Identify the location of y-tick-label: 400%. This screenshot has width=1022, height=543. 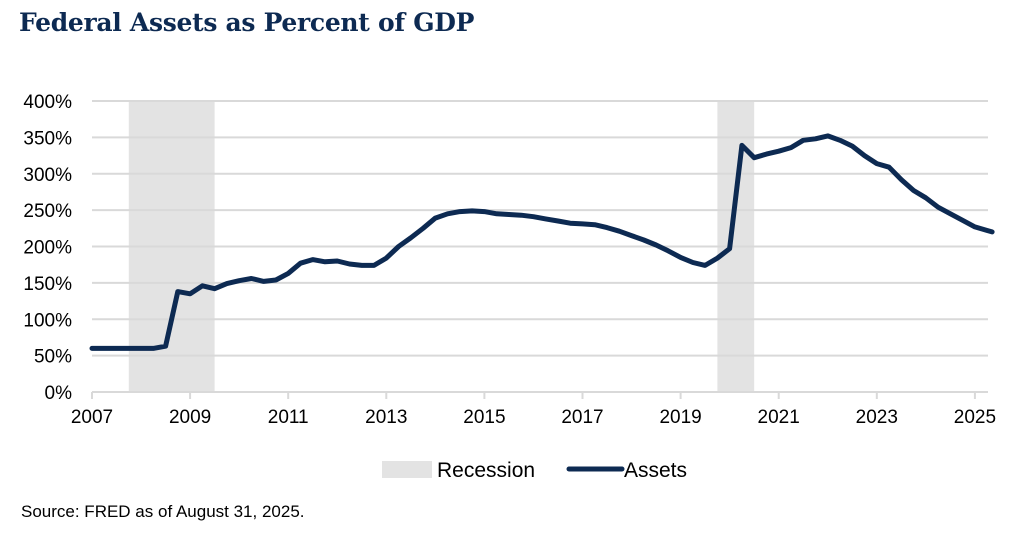
(47, 102).